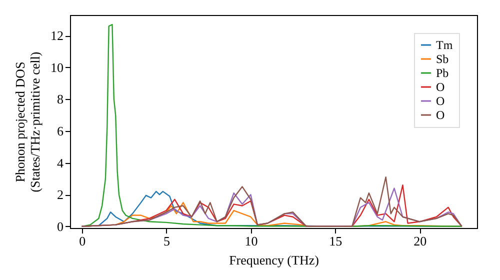  Describe the element at coordinates (442, 73) in the screenshot. I see `legend-label: Pb` at that location.